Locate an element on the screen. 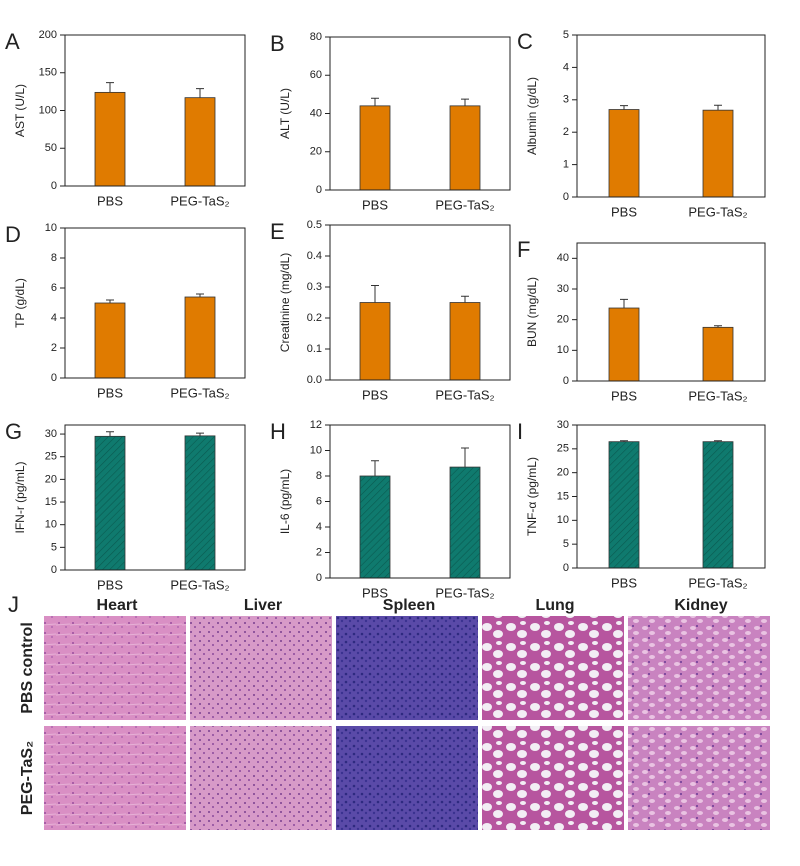  y-tick-label: 12 is located at coordinates (316, 425).